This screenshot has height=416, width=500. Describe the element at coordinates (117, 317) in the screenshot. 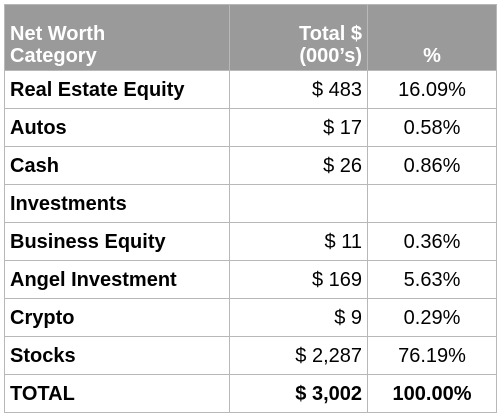

I see `row-category: Crypto` at that location.